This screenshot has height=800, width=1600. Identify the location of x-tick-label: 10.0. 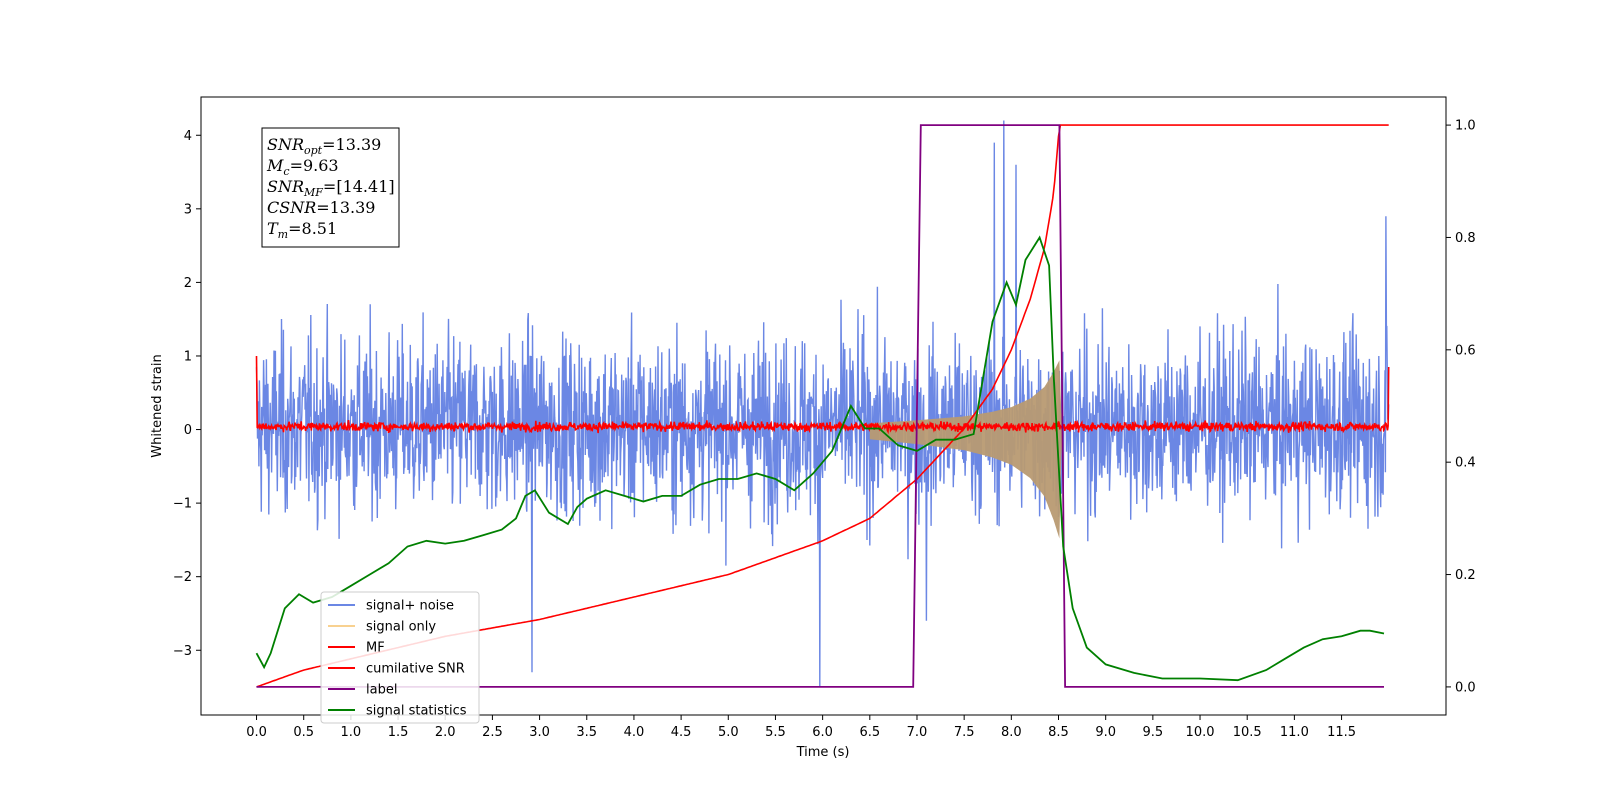
(1200, 732).